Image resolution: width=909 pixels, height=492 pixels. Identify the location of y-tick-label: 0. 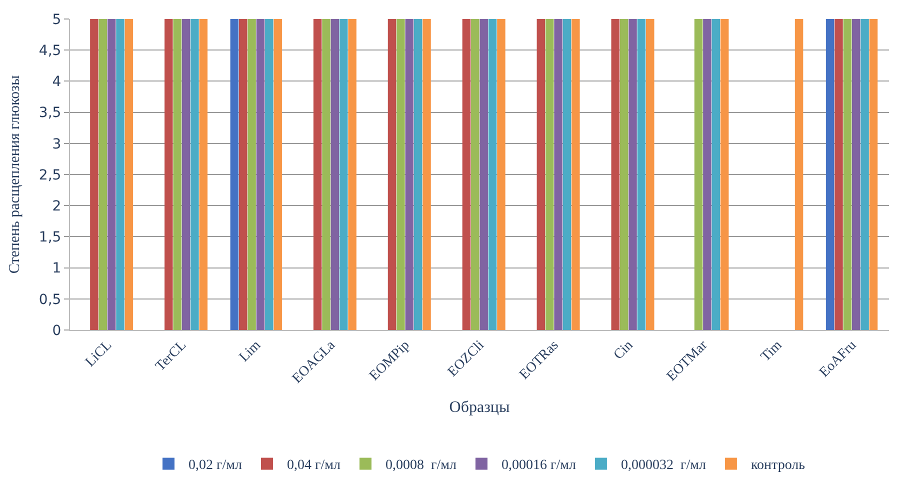
(57, 330).